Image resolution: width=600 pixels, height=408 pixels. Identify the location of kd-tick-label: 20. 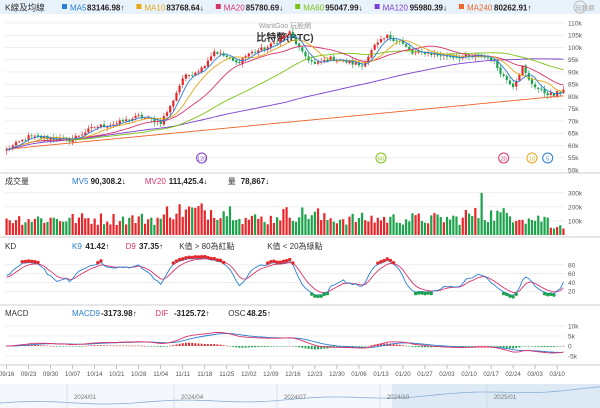
(572, 292).